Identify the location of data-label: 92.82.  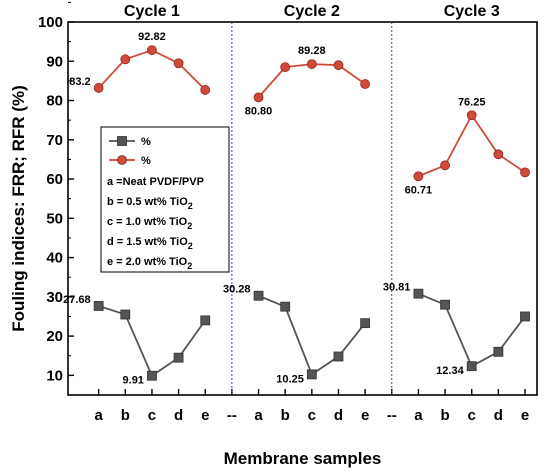
(152, 37).